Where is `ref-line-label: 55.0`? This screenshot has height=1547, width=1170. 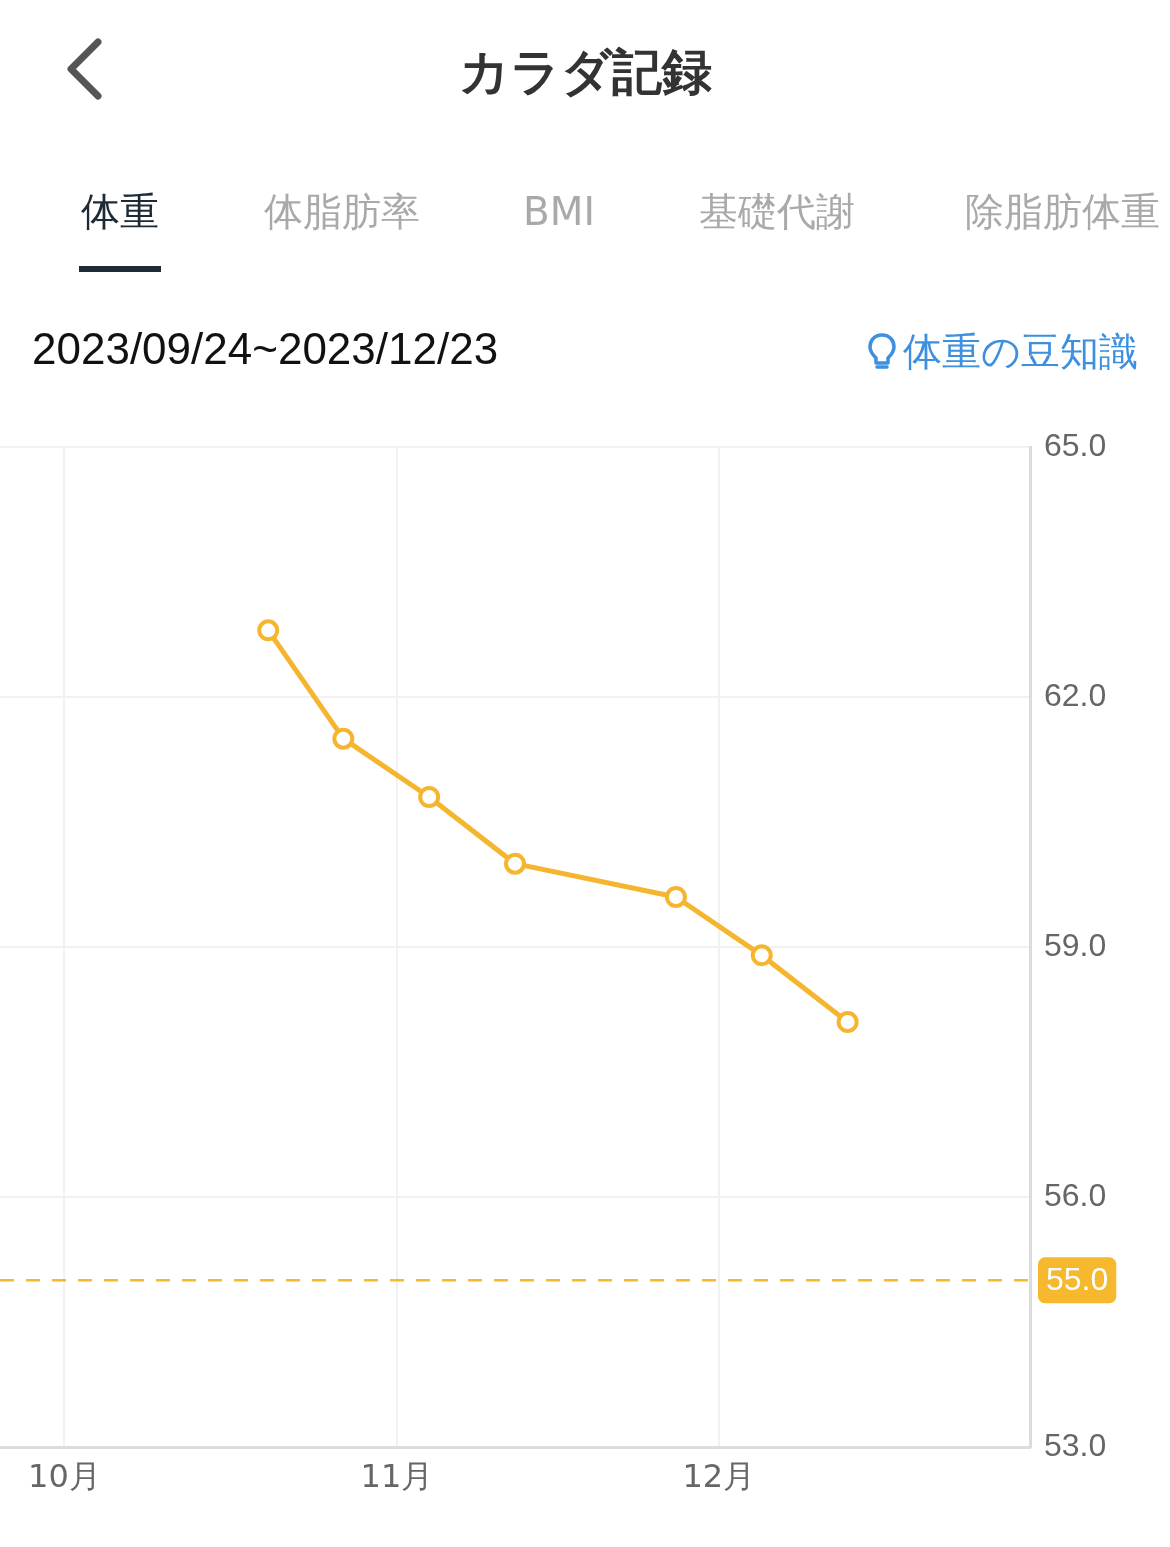
ref-line-label: 55.0 is located at coordinates (1077, 1279).